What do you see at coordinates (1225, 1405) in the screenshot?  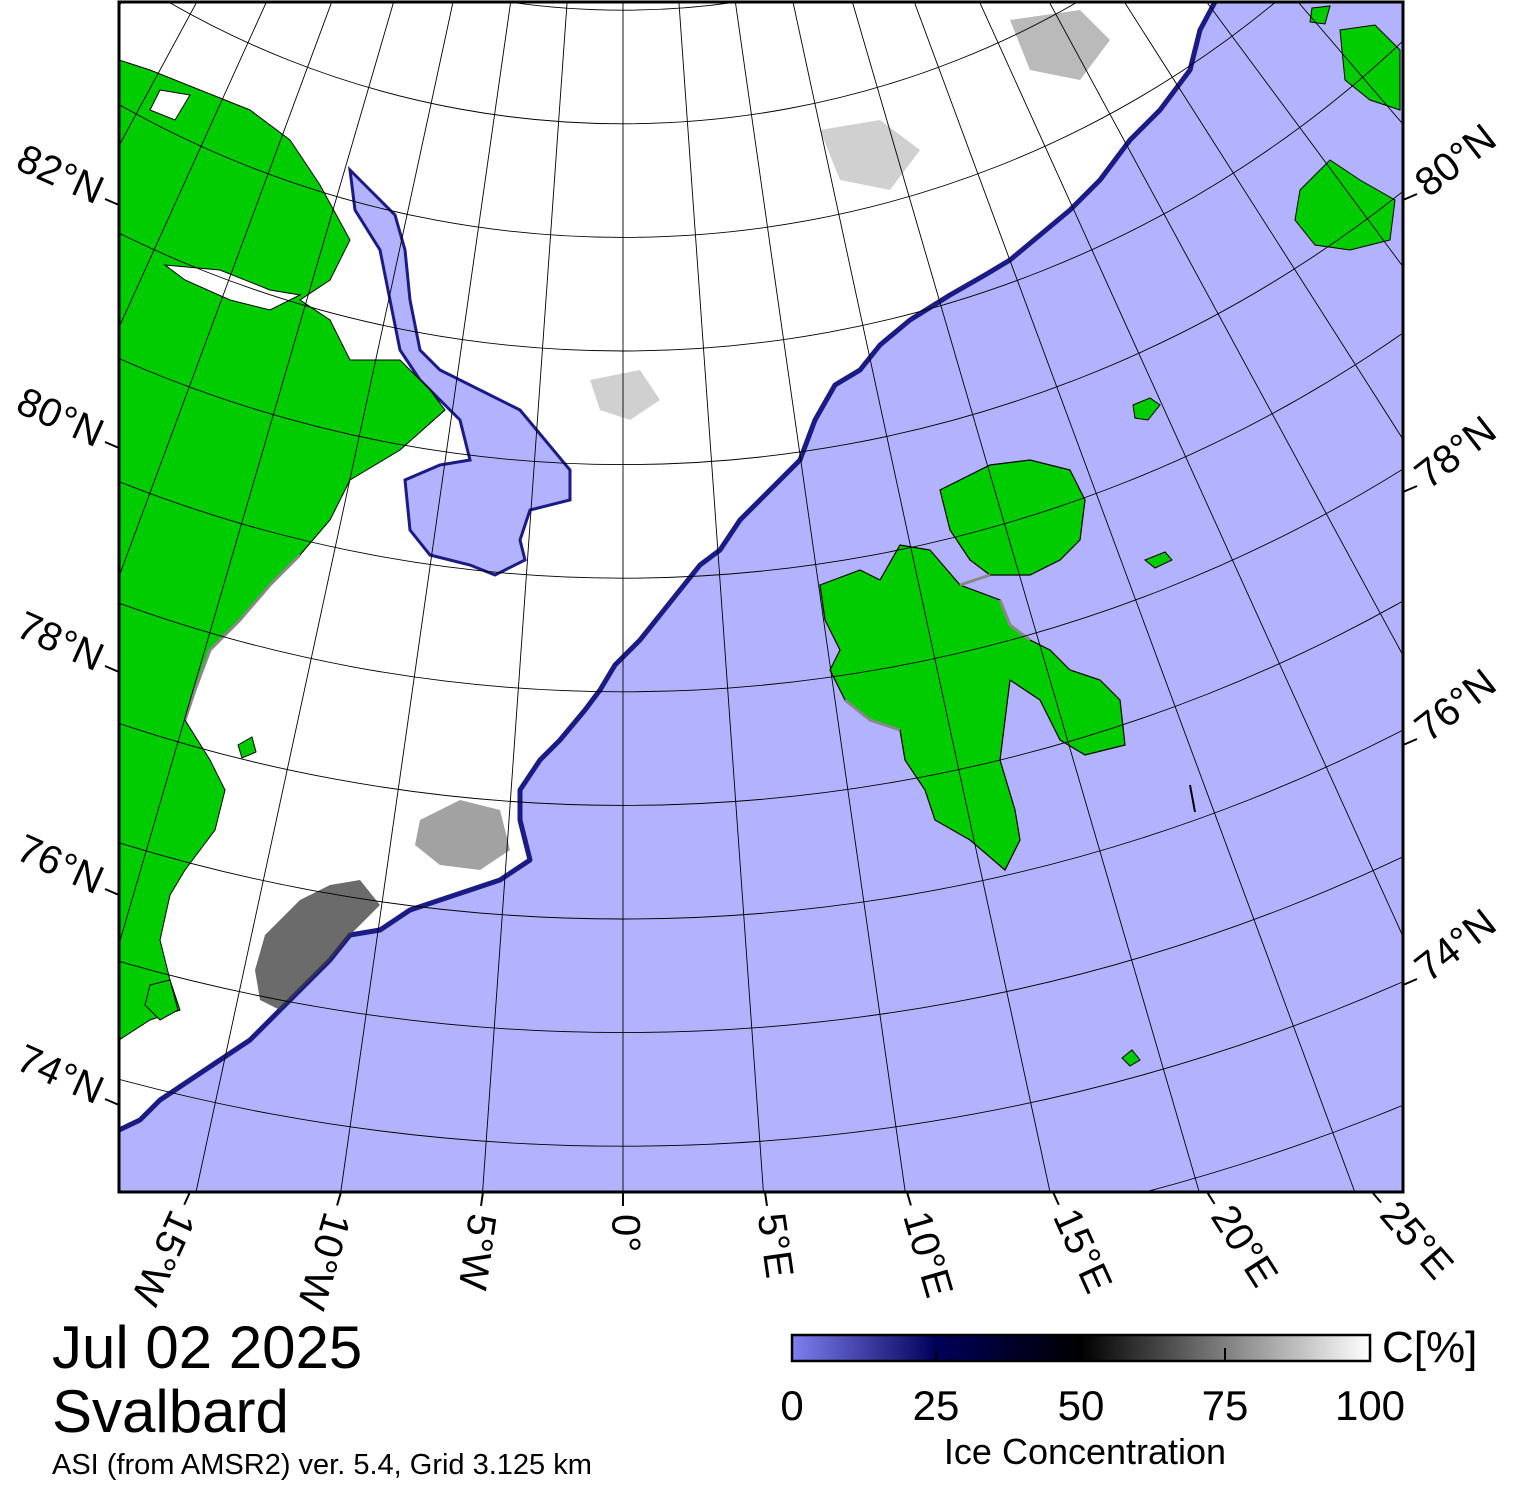 I see `colorbar-tick-label: 75` at bounding box center [1225, 1405].